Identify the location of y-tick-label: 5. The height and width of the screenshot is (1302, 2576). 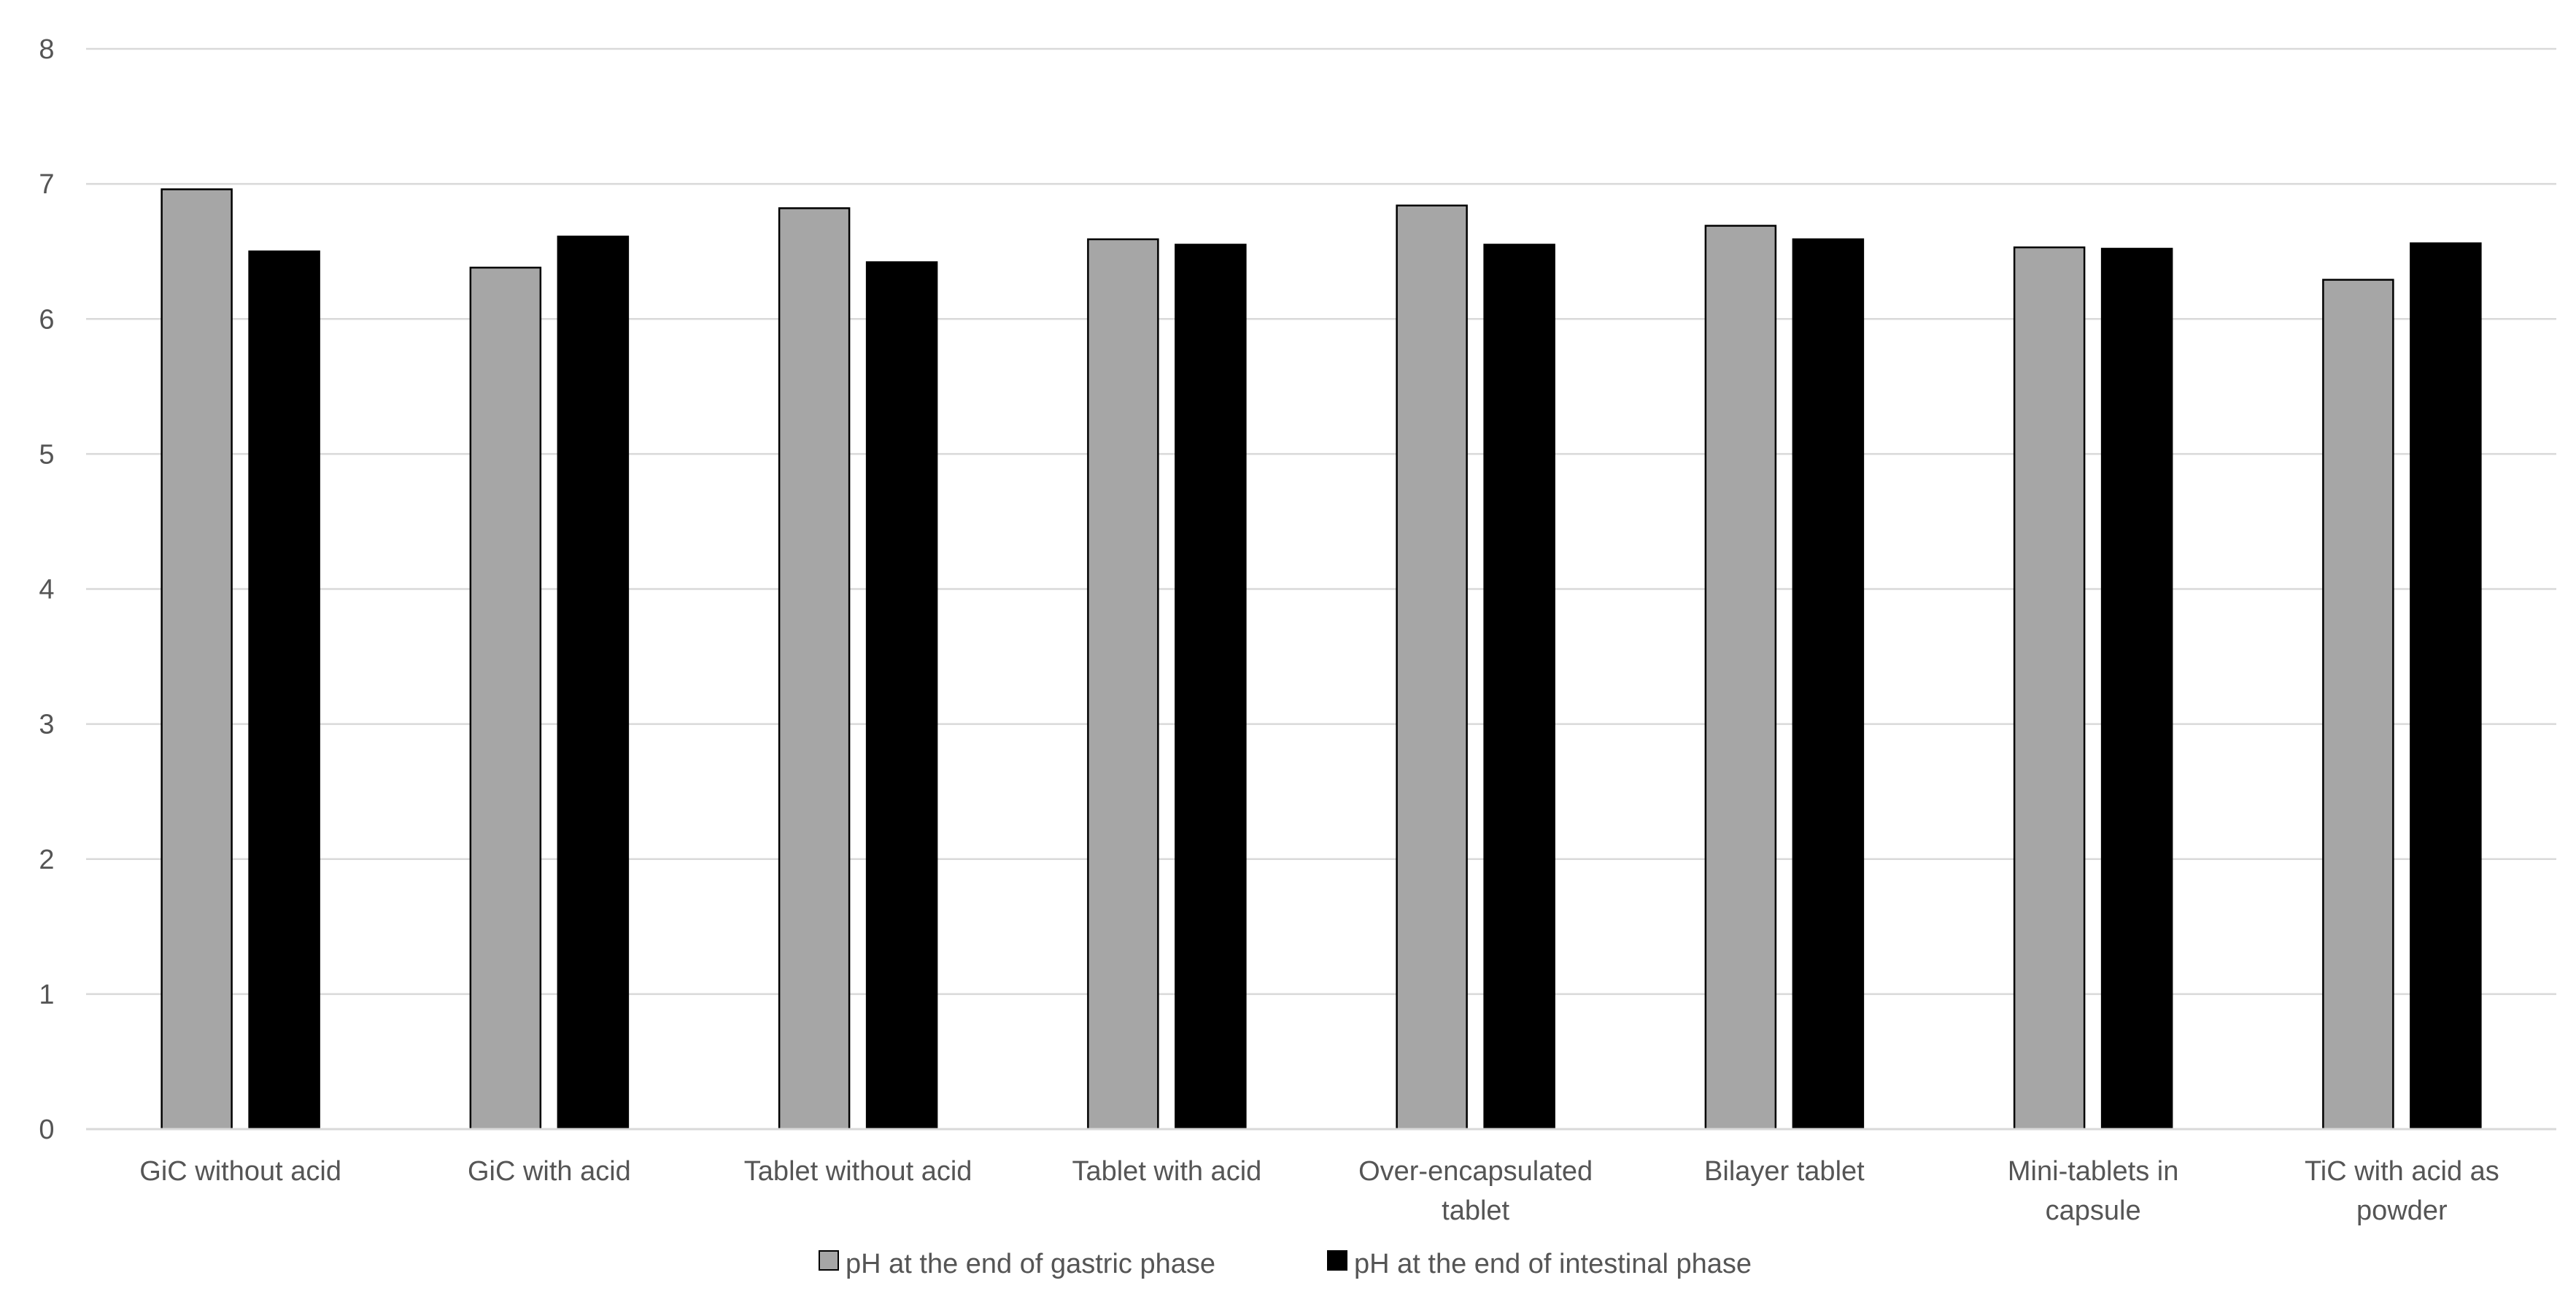
(46, 454).